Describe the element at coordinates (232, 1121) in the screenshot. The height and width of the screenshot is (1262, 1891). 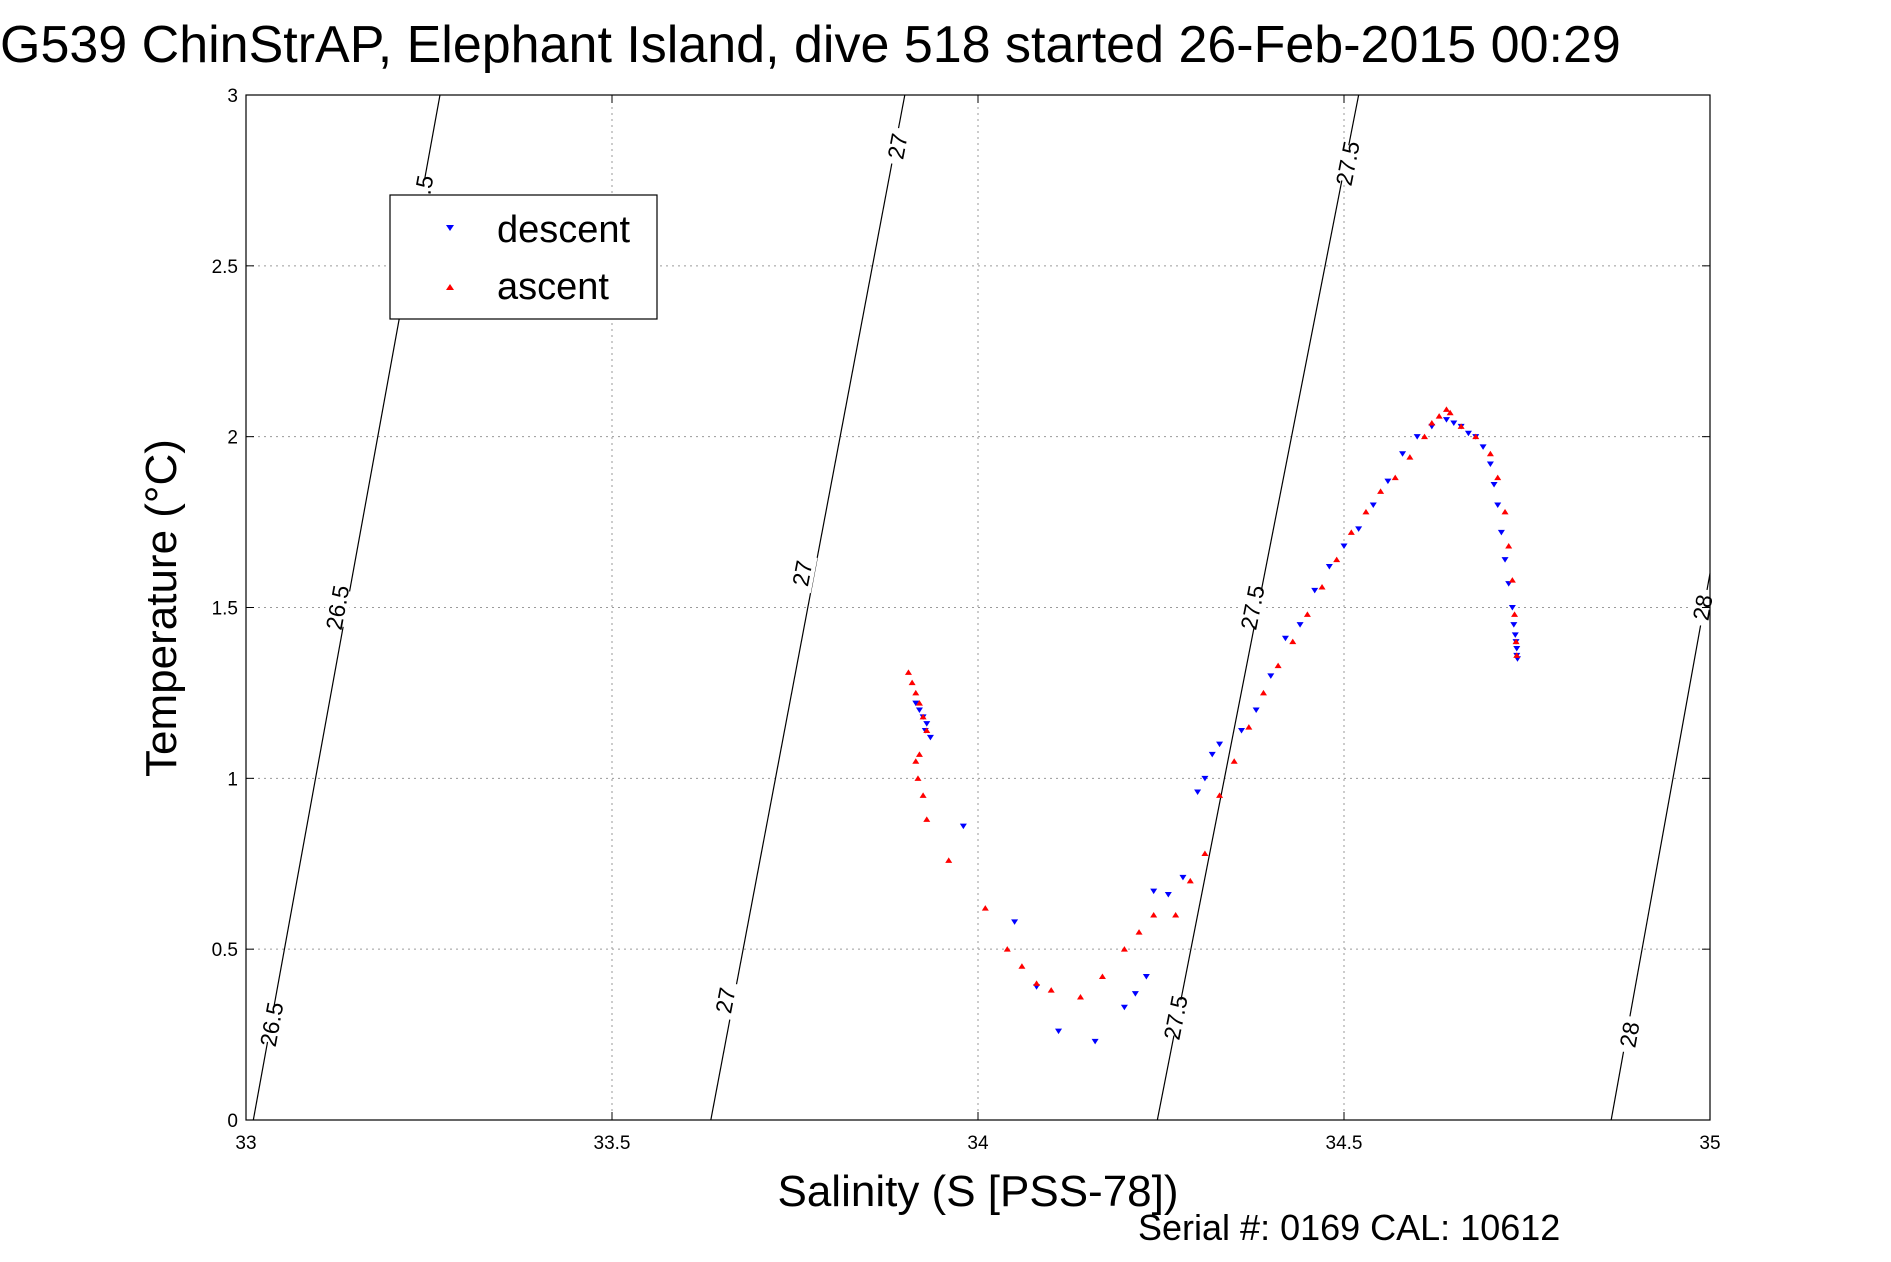
I see `y-tick-label: 0` at that location.